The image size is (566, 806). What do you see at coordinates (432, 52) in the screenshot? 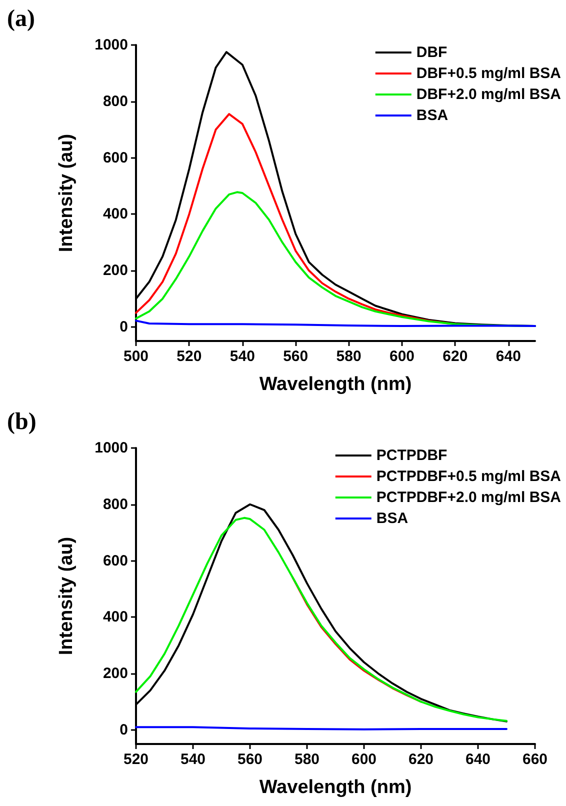
I see `legend-label: DBF` at bounding box center [432, 52].